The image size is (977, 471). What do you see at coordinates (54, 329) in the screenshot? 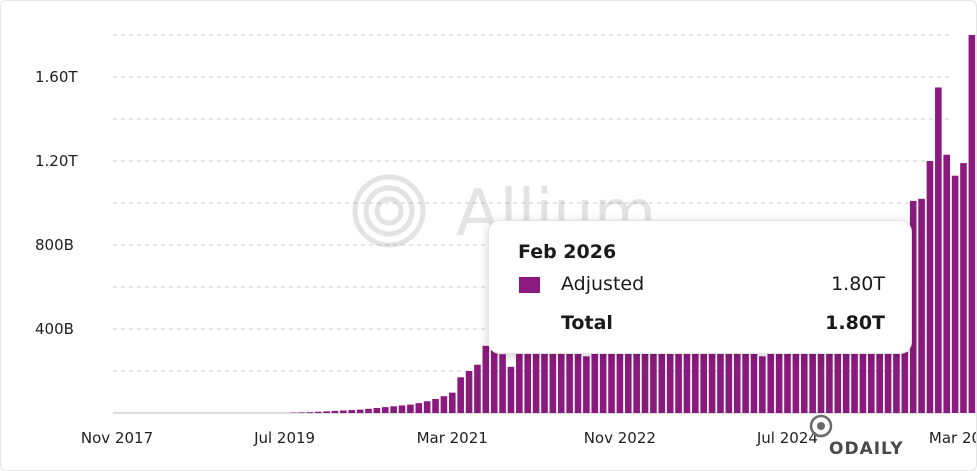
I see `y-tick-label: 400B` at bounding box center [54, 329].